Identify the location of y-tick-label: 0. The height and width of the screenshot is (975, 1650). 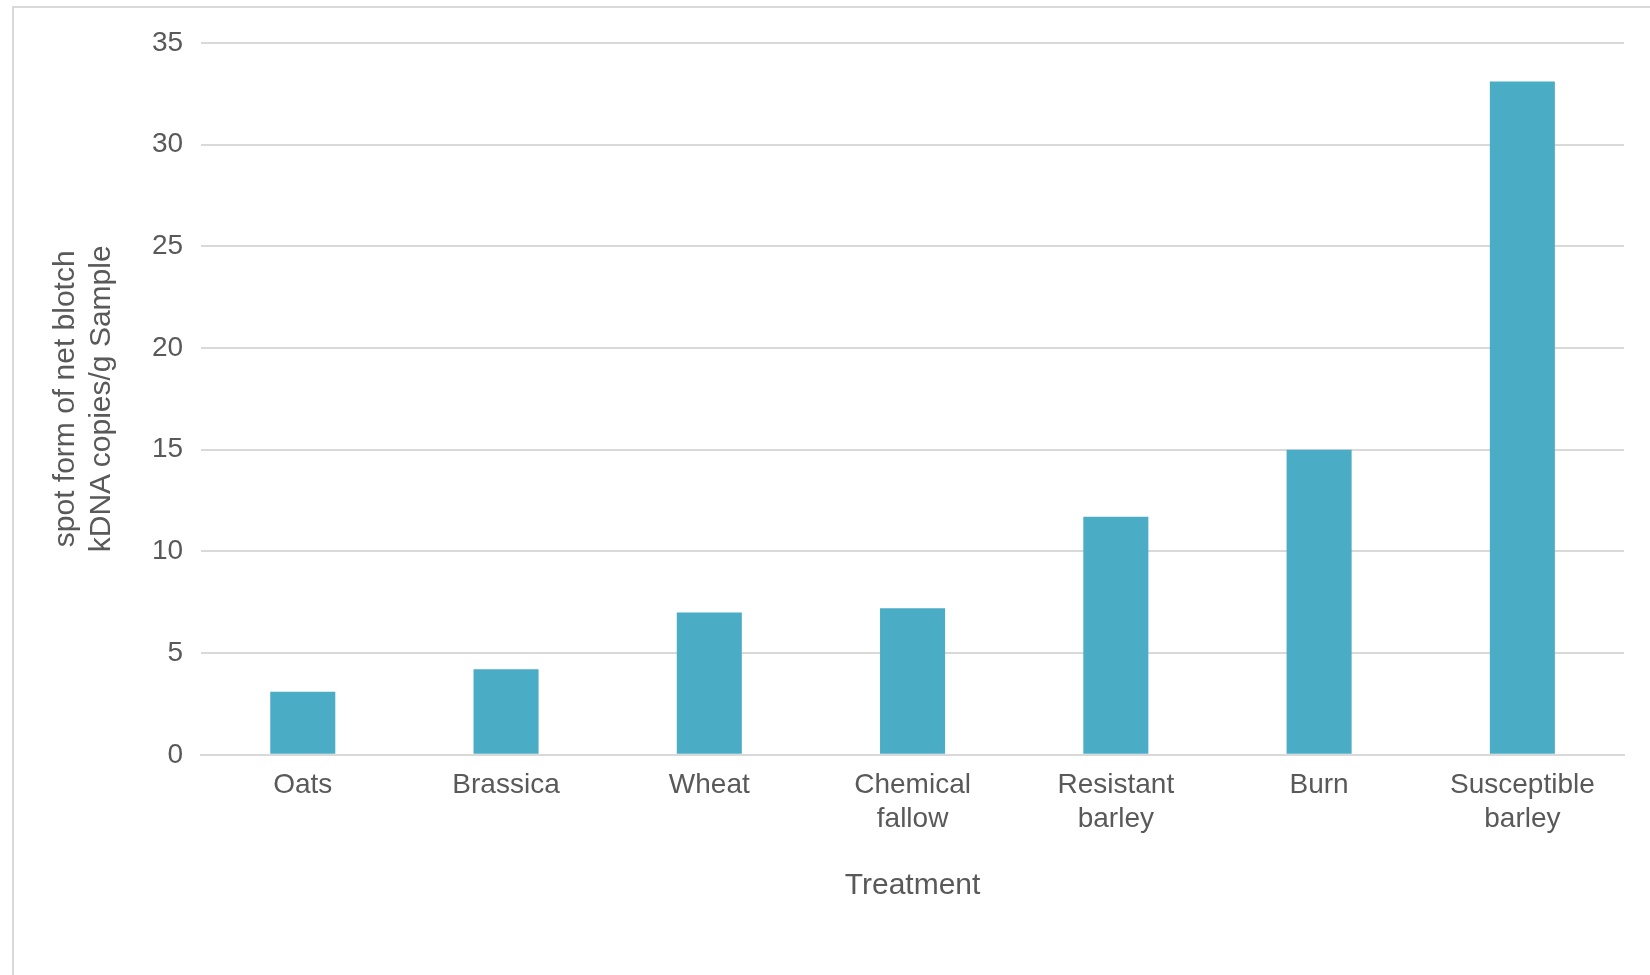
(175, 753).